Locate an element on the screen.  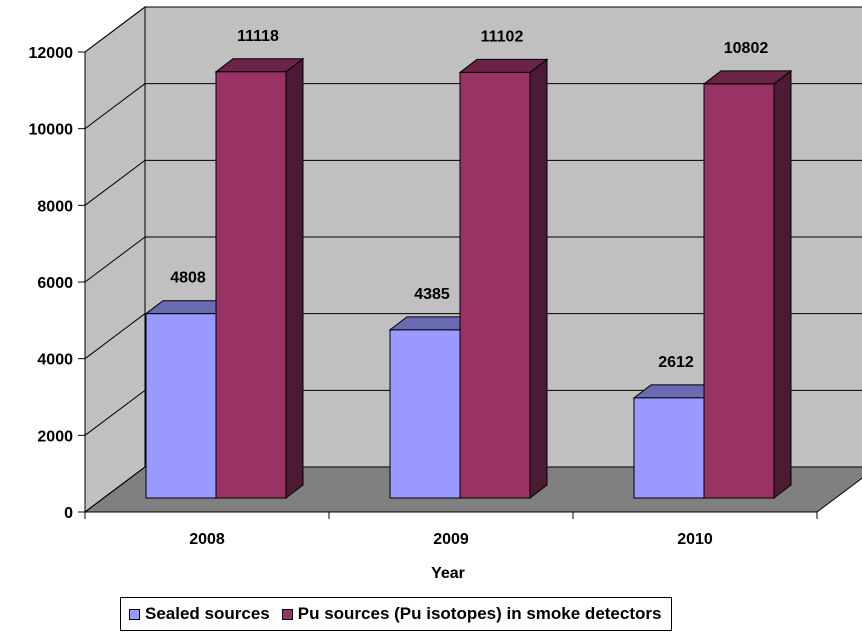
y-tick-label: 0 is located at coordinates (68, 513).